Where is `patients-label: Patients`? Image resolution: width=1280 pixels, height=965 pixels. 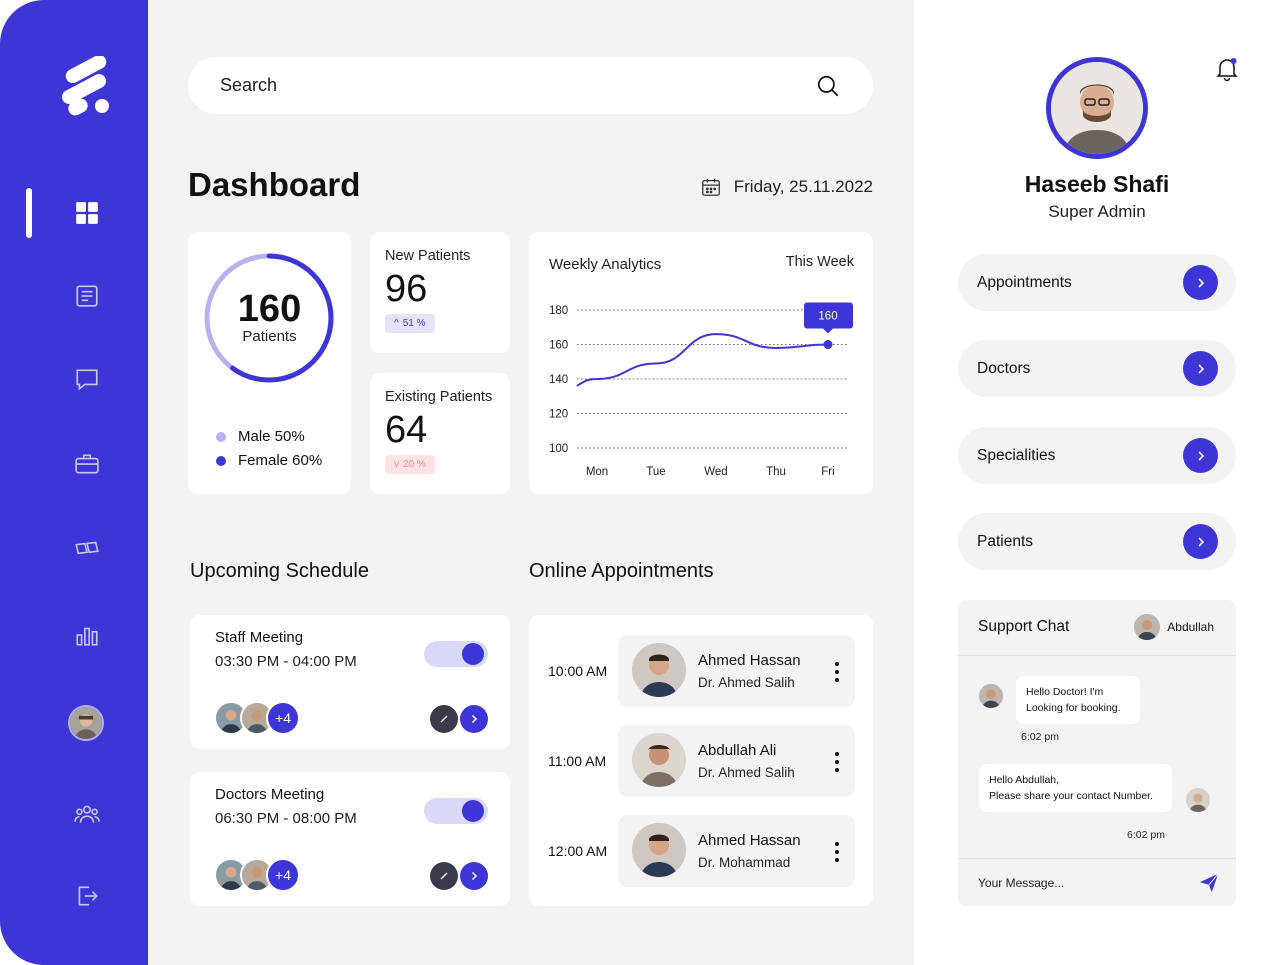 patients-label: Patients is located at coordinates (269, 336).